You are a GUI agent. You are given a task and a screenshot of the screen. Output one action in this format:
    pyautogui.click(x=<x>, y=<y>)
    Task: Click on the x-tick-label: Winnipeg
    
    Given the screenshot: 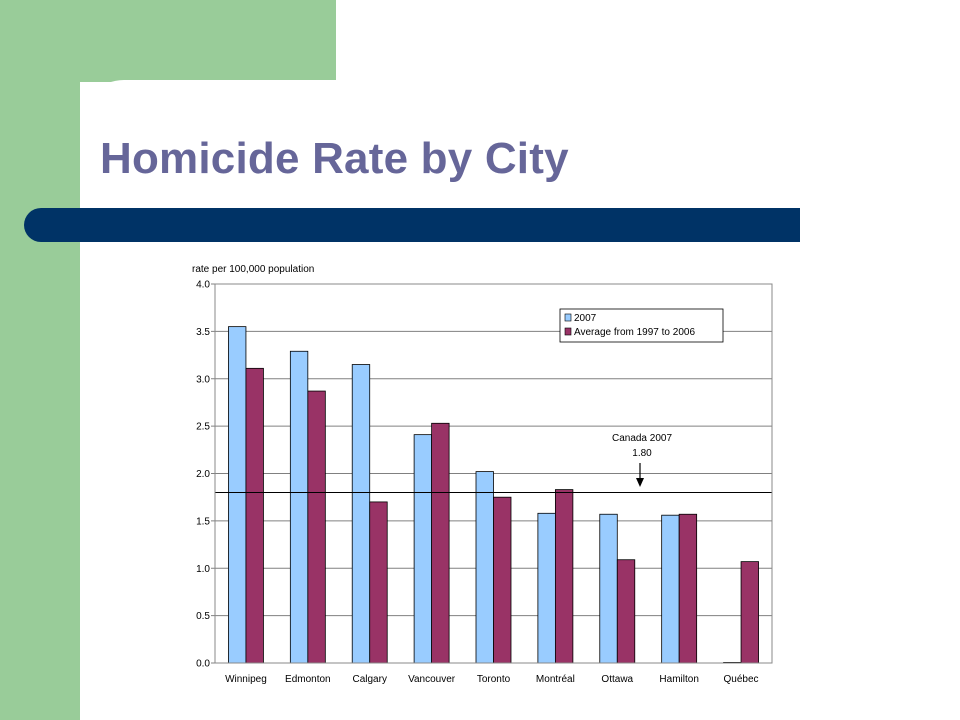 What is the action you would take?
    pyautogui.click(x=246, y=679)
    